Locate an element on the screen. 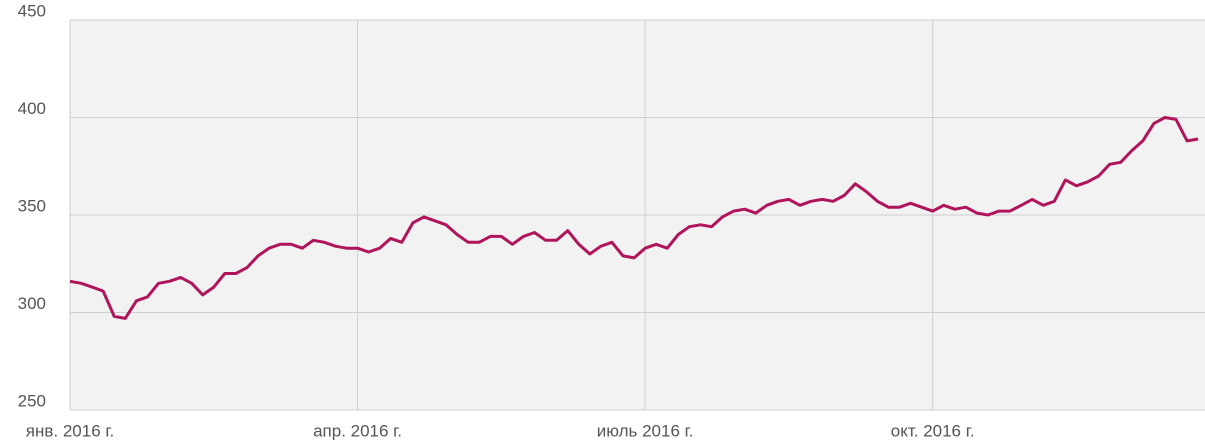 The height and width of the screenshot is (443, 1205). x-tick-label: окт. 2016 г. is located at coordinates (933, 430).